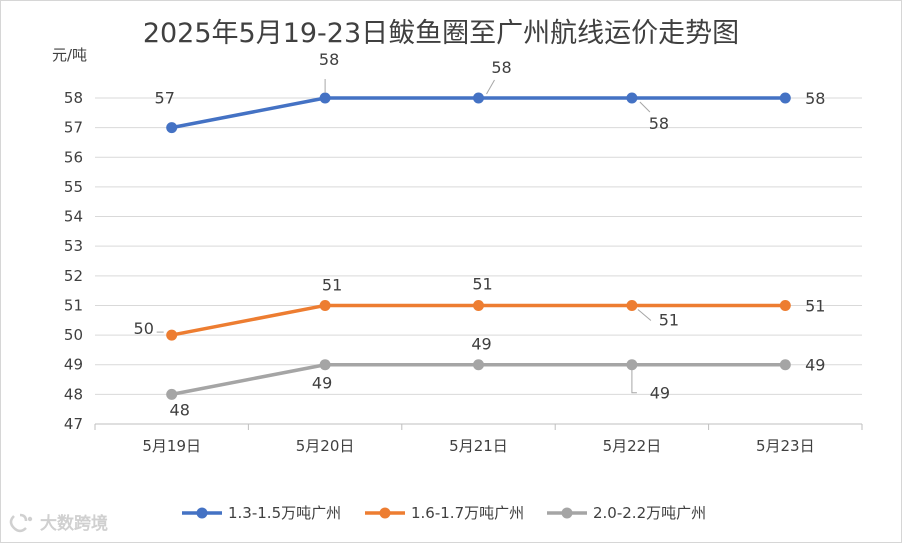 This screenshot has width=902, height=543. I want to click on watermark: 大数跨境, so click(58, 523).